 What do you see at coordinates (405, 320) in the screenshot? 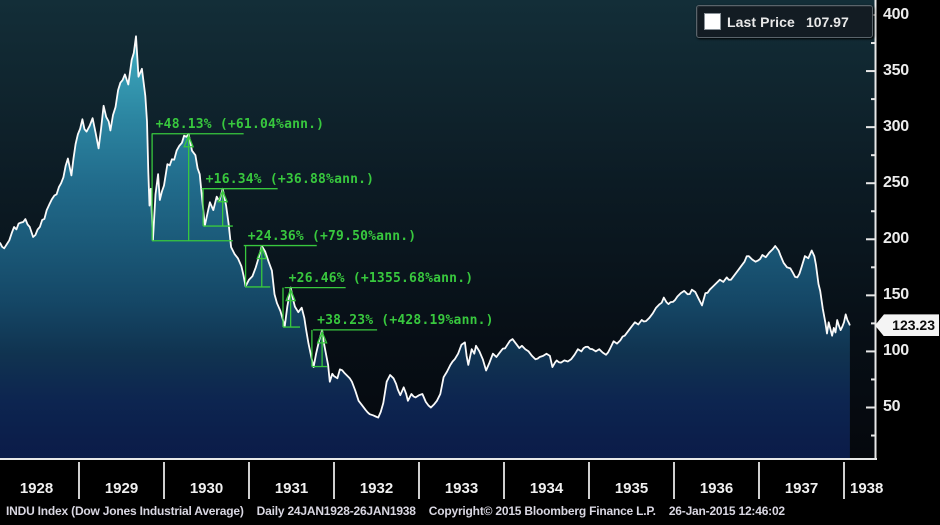
I see `rally-annotation-label: +38.23% (+428.19%ann.)` at bounding box center [405, 320].